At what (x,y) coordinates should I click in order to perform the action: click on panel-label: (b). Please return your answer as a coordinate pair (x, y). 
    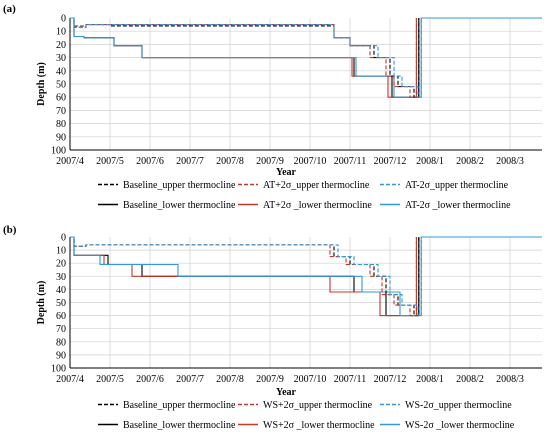
    Looking at the image, I should click on (10, 230).